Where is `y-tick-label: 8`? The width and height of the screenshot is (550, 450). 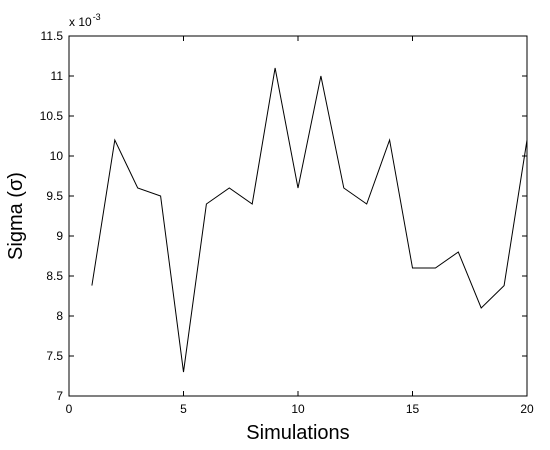 y-tick-label: 8 is located at coordinates (59, 316).